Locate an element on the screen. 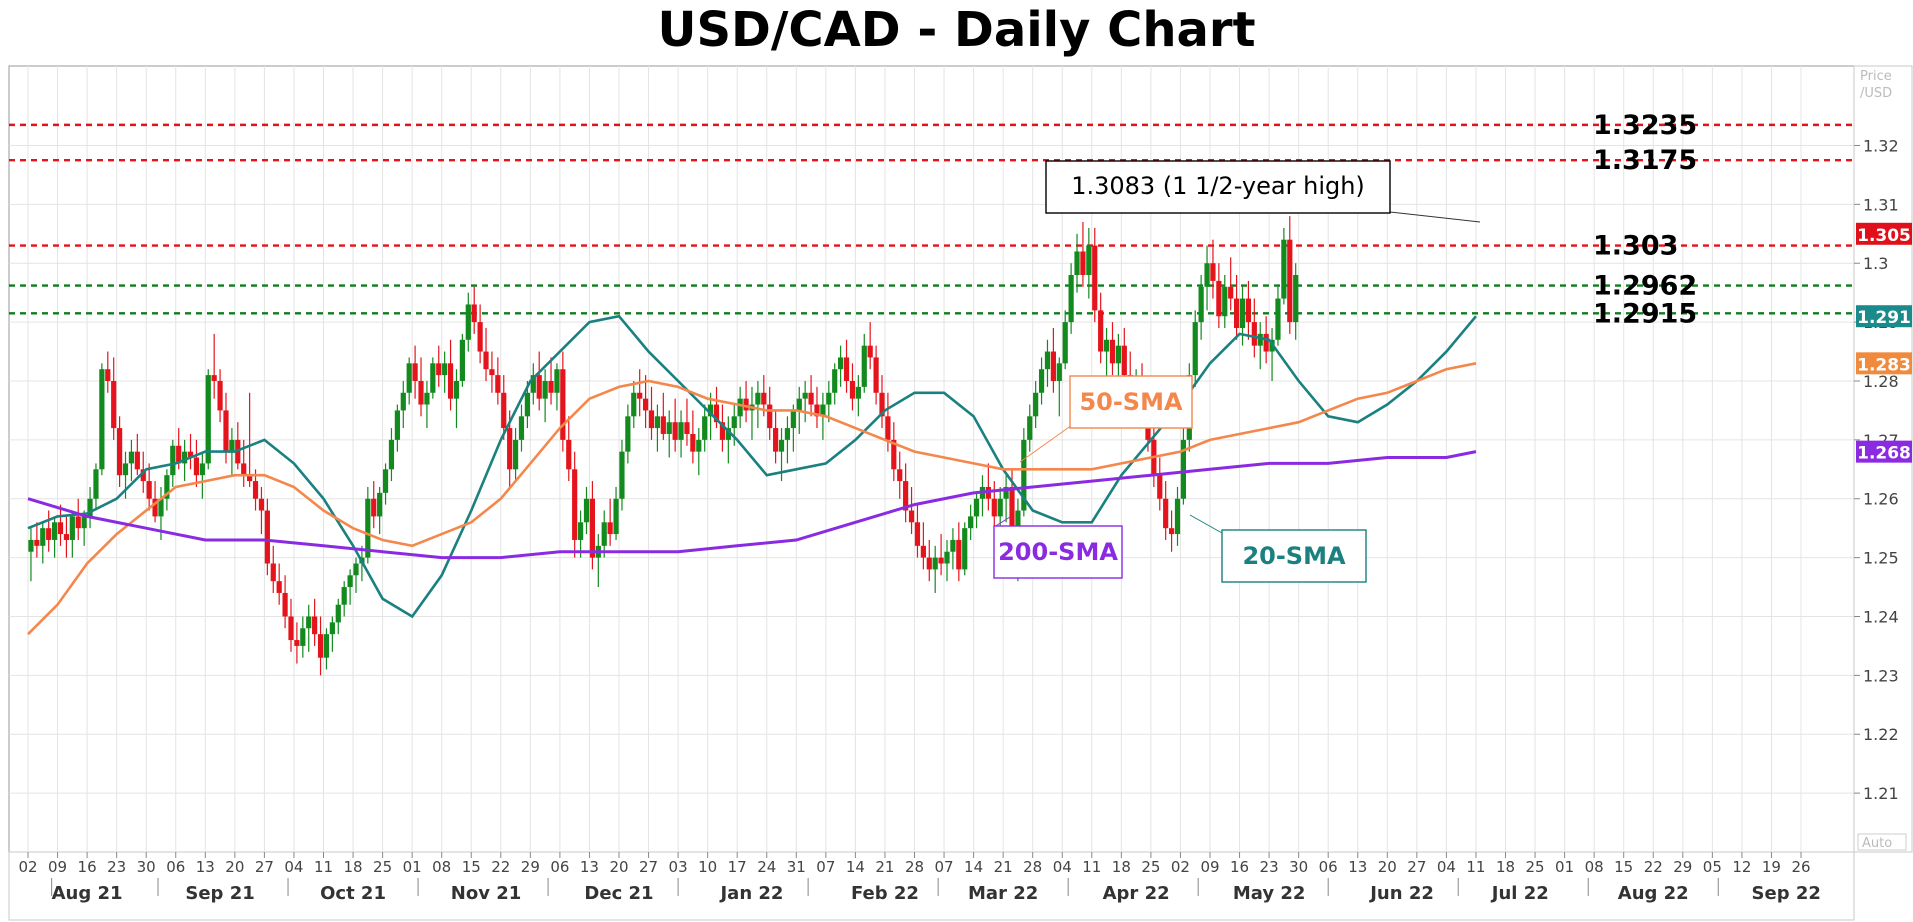 Image resolution: width=1913 pixels, height=922 pixels. sma50-pointer is located at coordinates (1046, 443).